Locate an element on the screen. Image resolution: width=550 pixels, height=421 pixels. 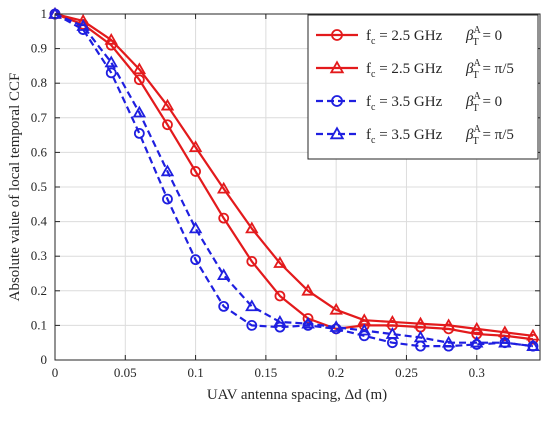
y-tick-label: 0.1 is located at coordinates (39, 324).